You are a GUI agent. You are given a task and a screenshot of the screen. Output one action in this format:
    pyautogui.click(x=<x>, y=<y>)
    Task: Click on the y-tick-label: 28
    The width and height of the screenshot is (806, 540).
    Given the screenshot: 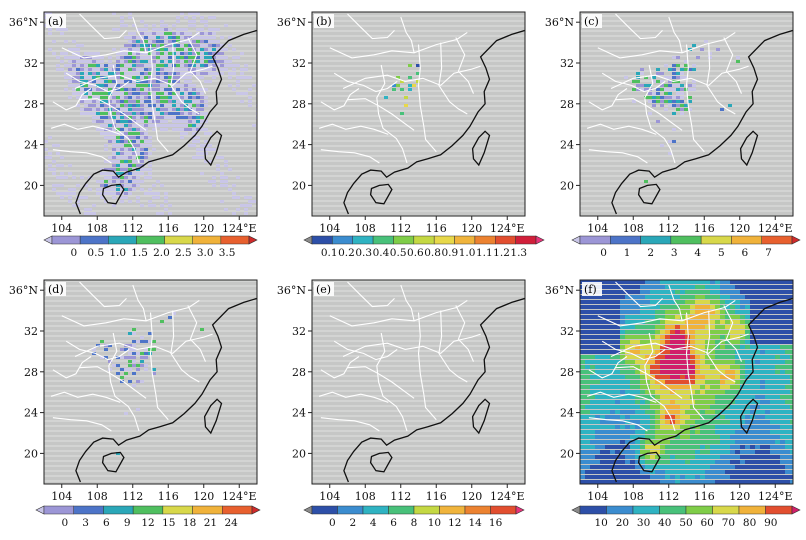 What is the action you would take?
    pyautogui.click(x=31, y=104)
    